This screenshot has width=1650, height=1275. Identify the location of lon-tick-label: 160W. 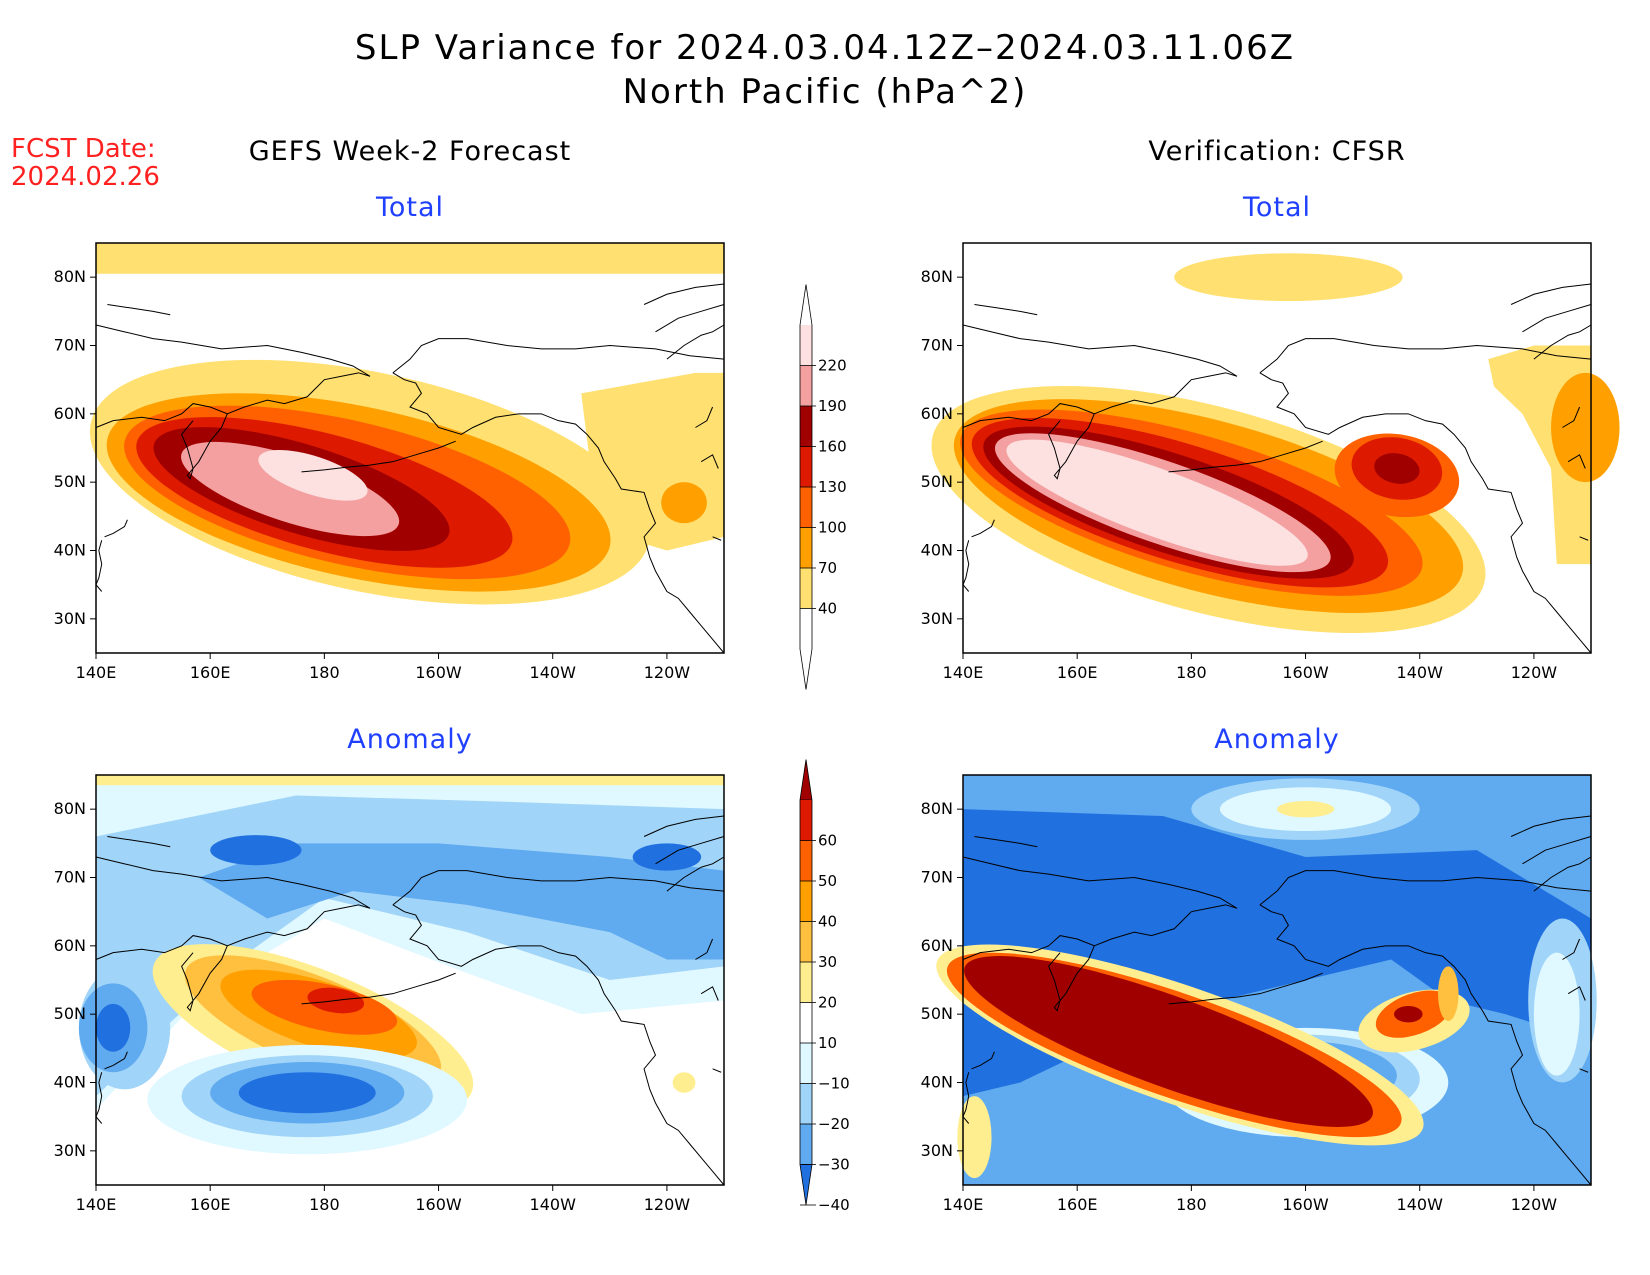
(1305, 672).